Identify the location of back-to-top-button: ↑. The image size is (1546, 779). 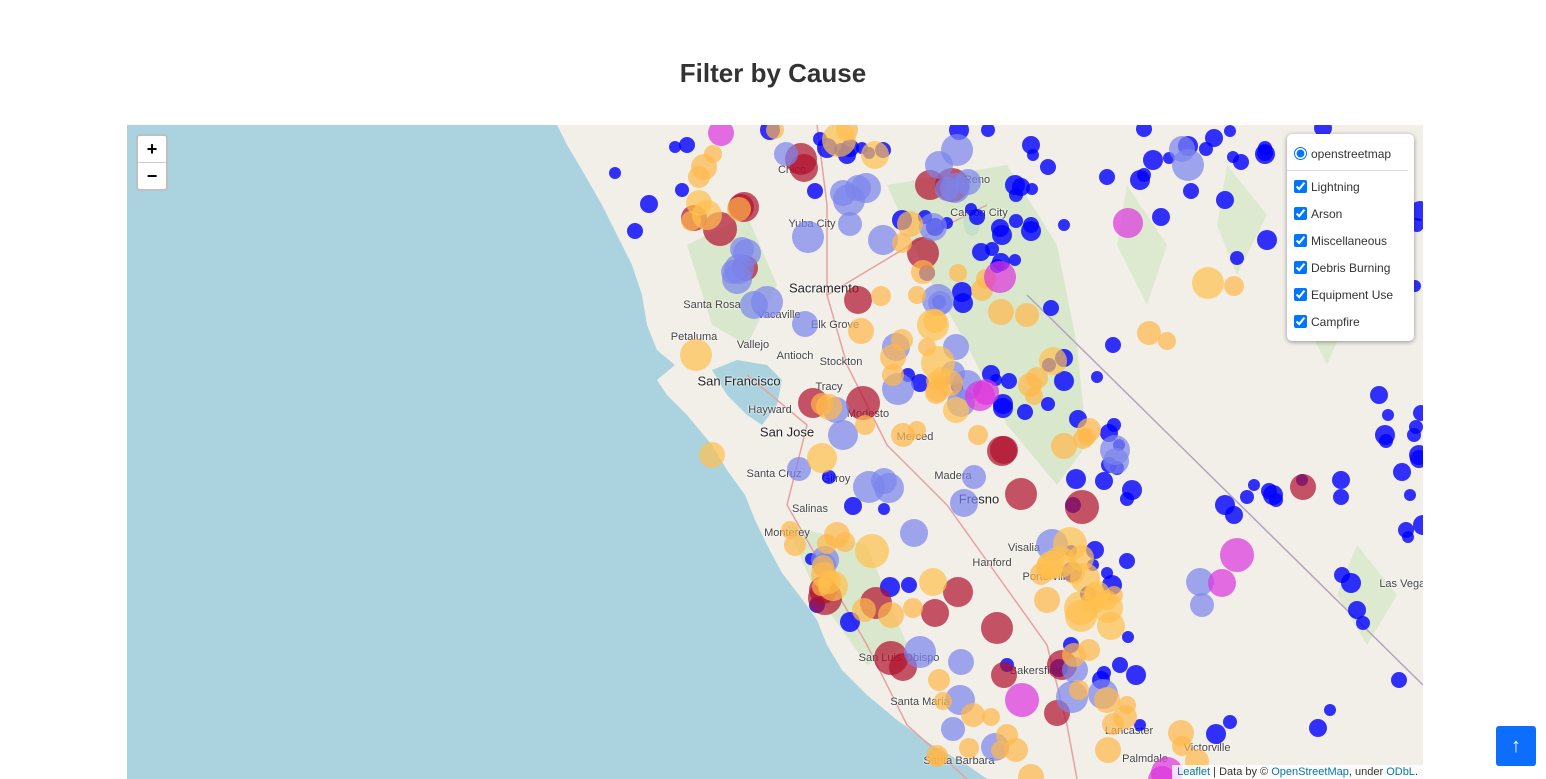
(1516, 746).